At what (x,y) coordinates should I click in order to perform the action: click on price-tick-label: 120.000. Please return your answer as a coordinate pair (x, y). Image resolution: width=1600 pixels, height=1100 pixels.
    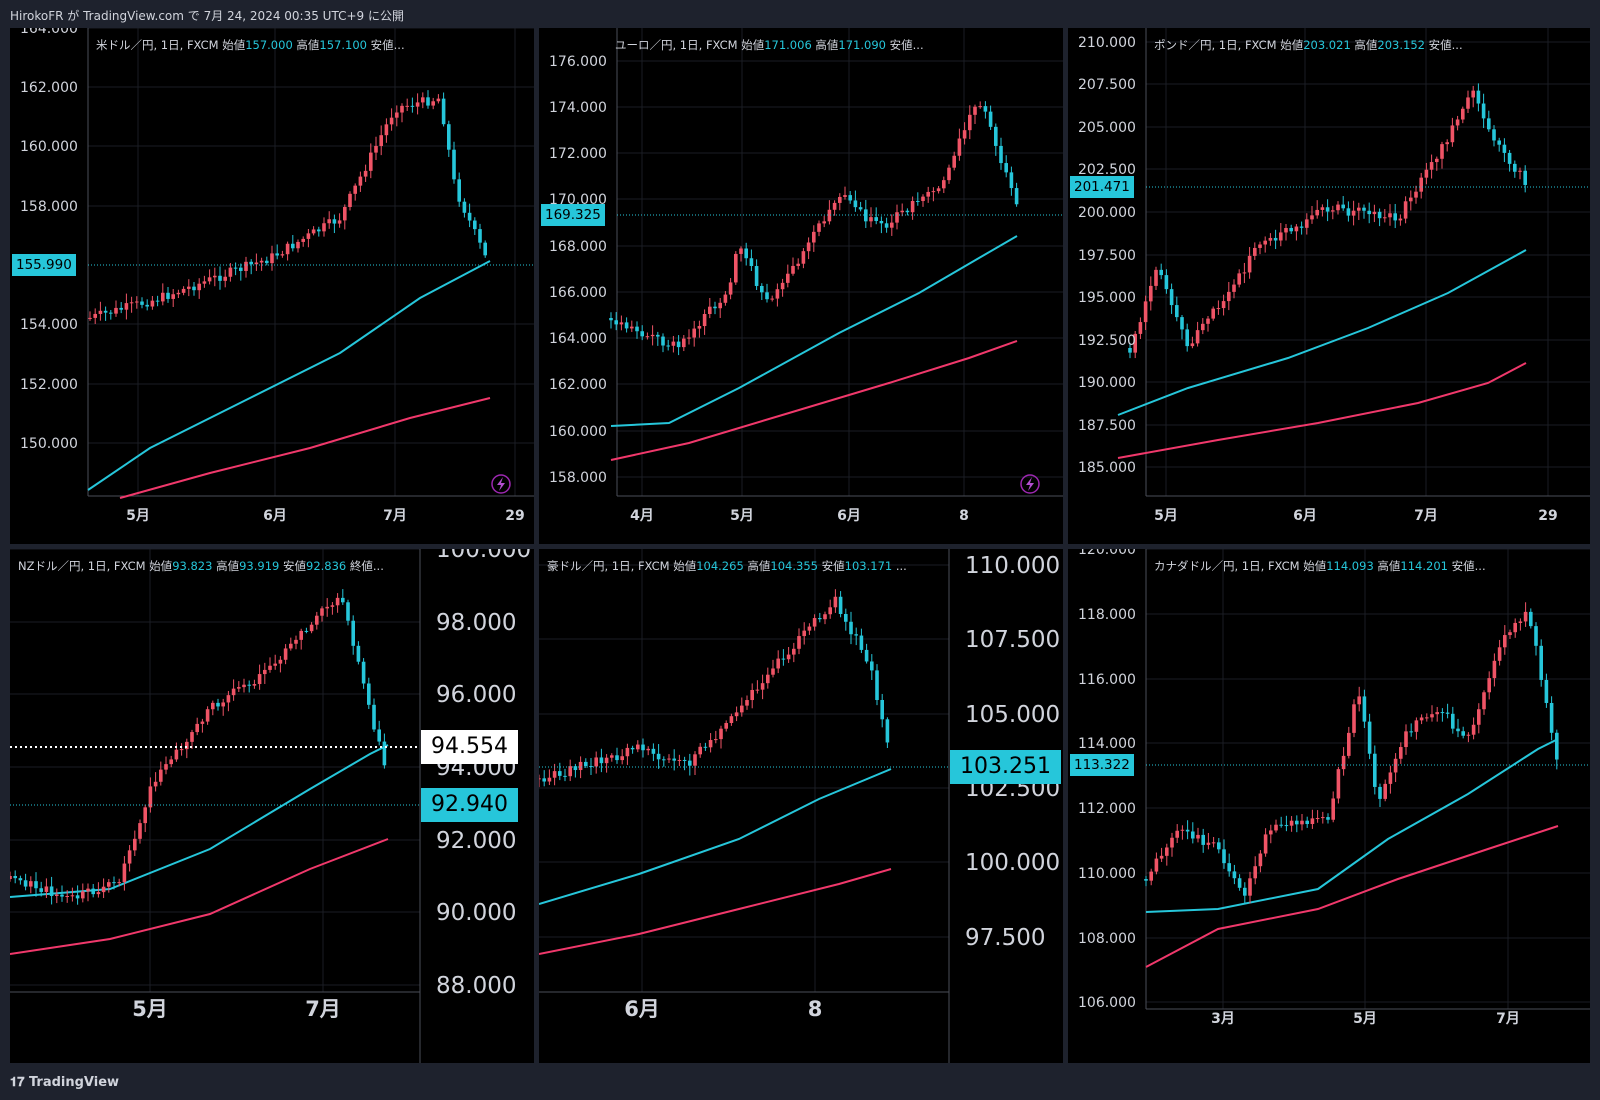
    Looking at the image, I should click on (1107, 553).